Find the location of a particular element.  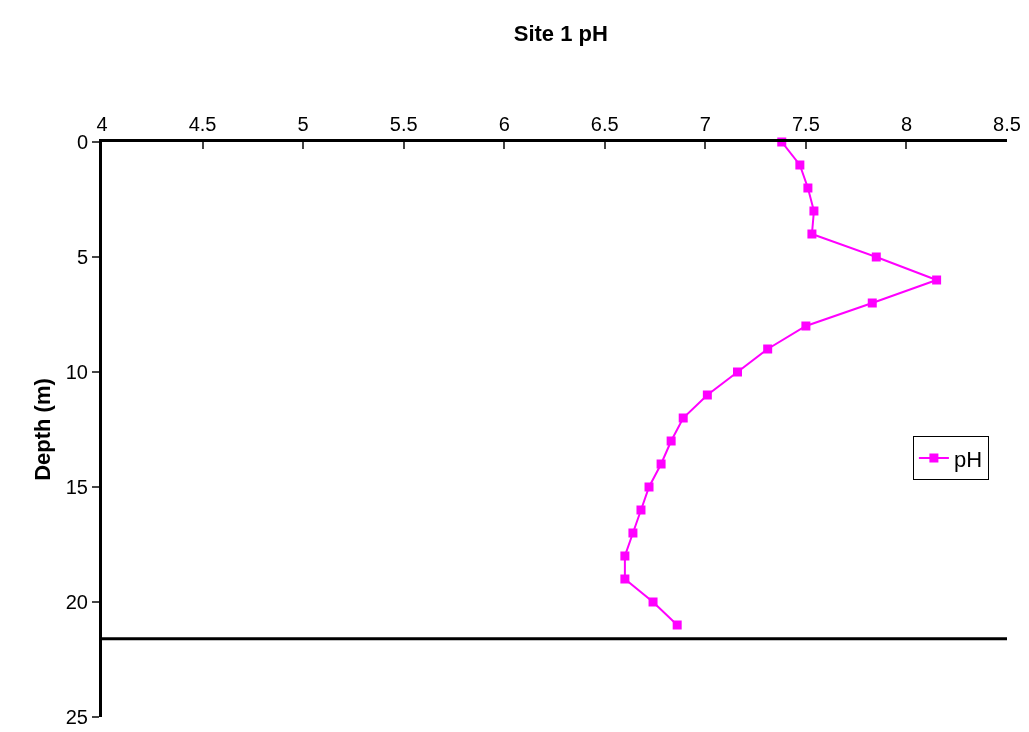

x-tick-label: 4 is located at coordinates (102, 124).